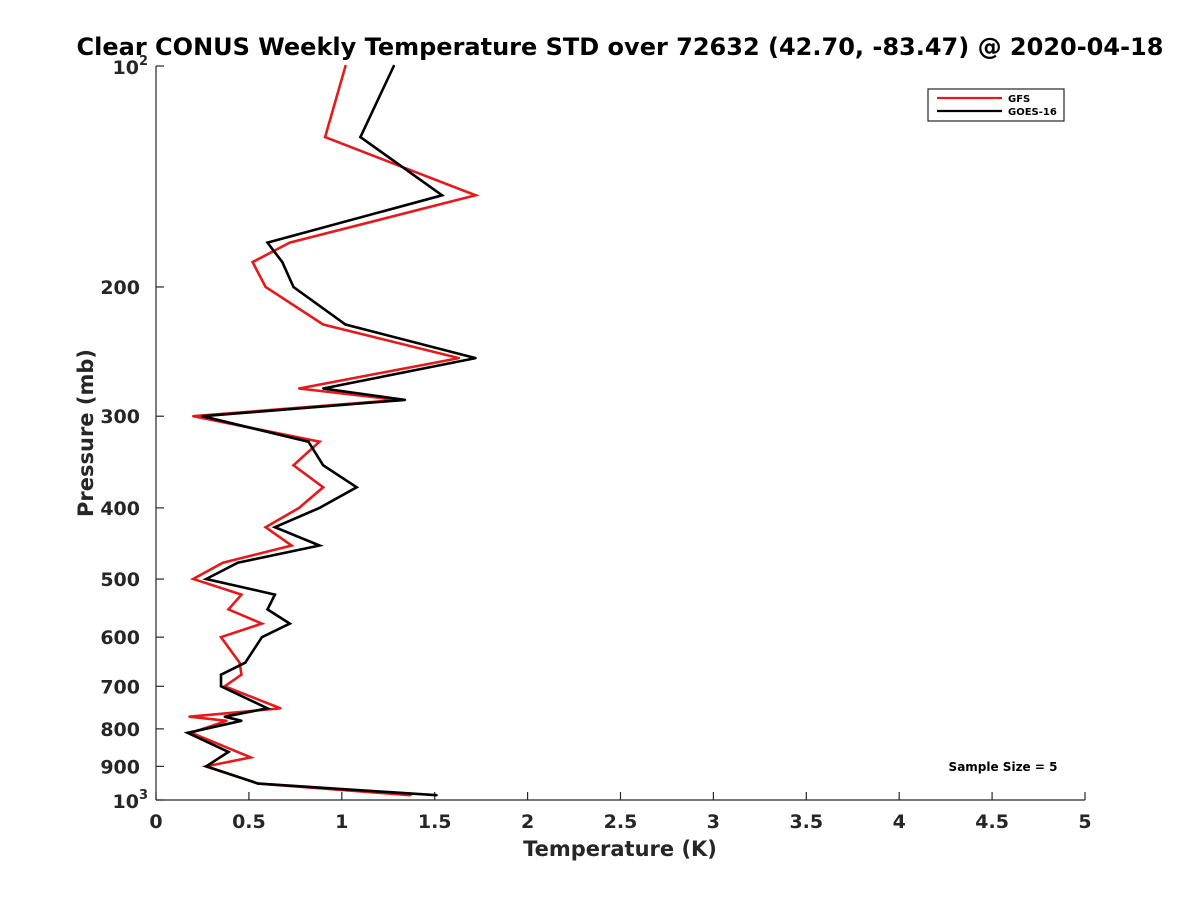 The height and width of the screenshot is (900, 1200). Describe the element at coordinates (620, 849) in the screenshot. I see `x-axis-label: Temperature (K)` at that location.